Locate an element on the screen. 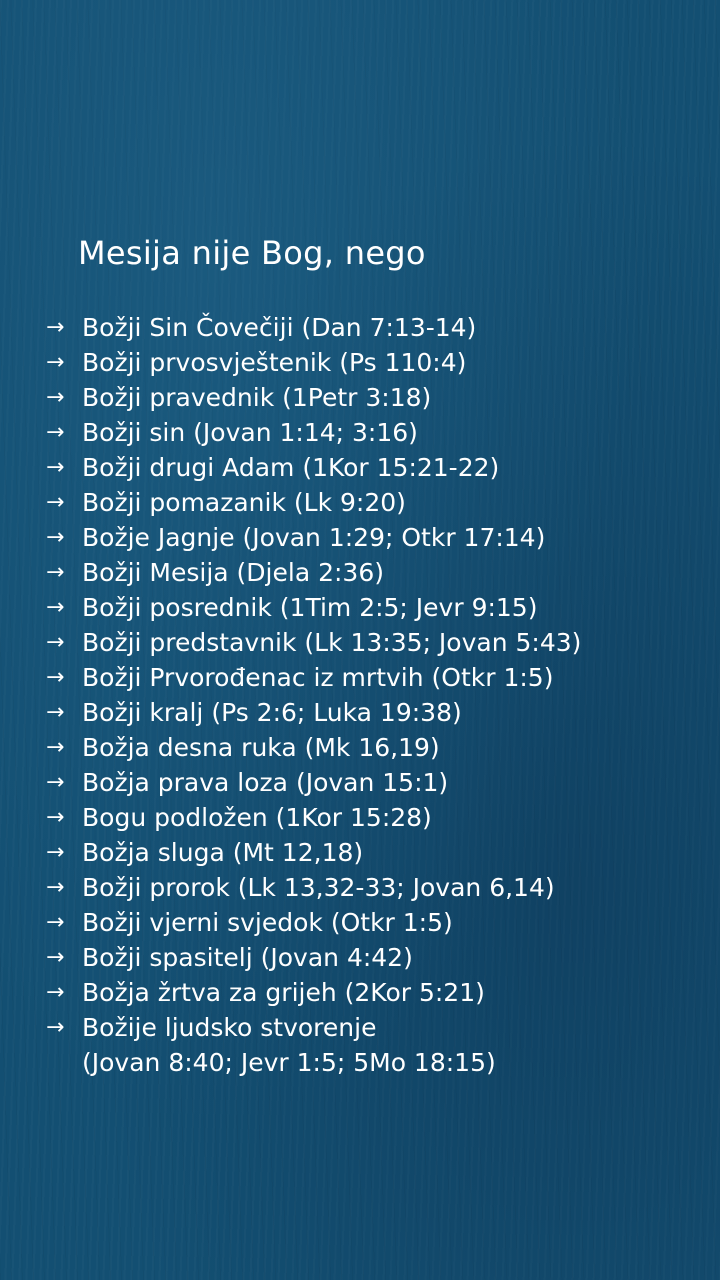  list-item-continuation: (Jovan 8:40; Jevr 1:5; 5Mo 18:15) is located at coordinates (289, 1062).